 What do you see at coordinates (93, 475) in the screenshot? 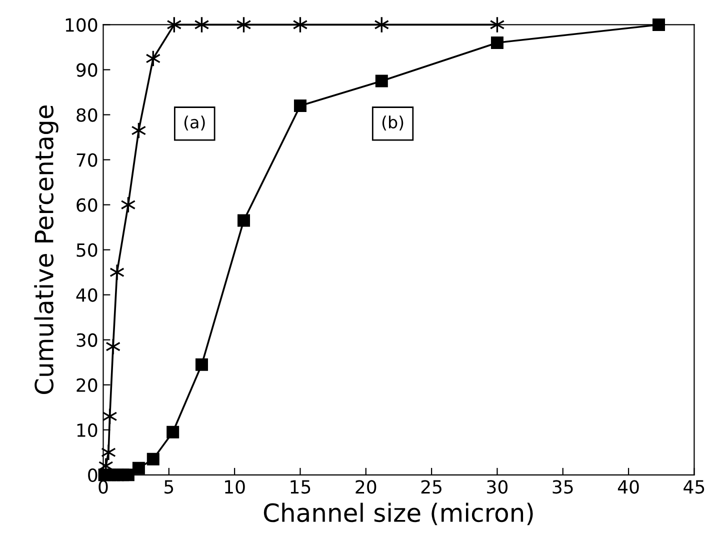
I see `y-tick-label: 0` at bounding box center [93, 475].